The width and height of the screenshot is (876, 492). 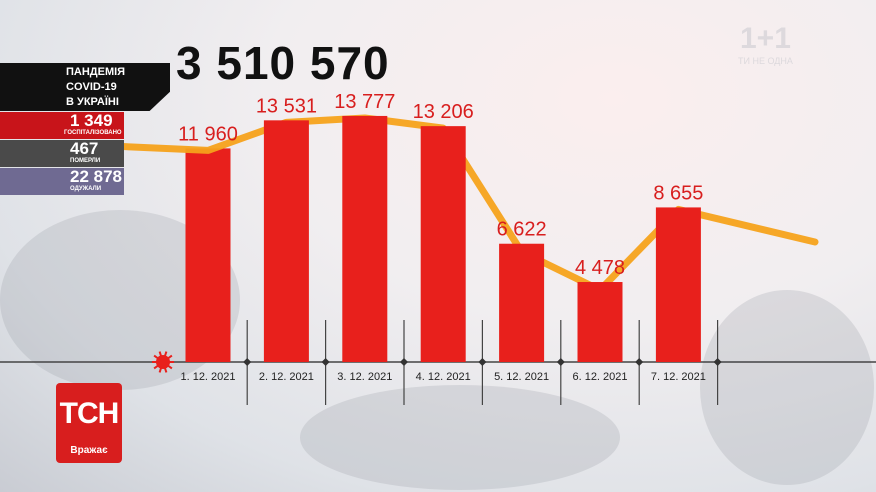 I want to click on virus-icon, so click(x=163, y=362).